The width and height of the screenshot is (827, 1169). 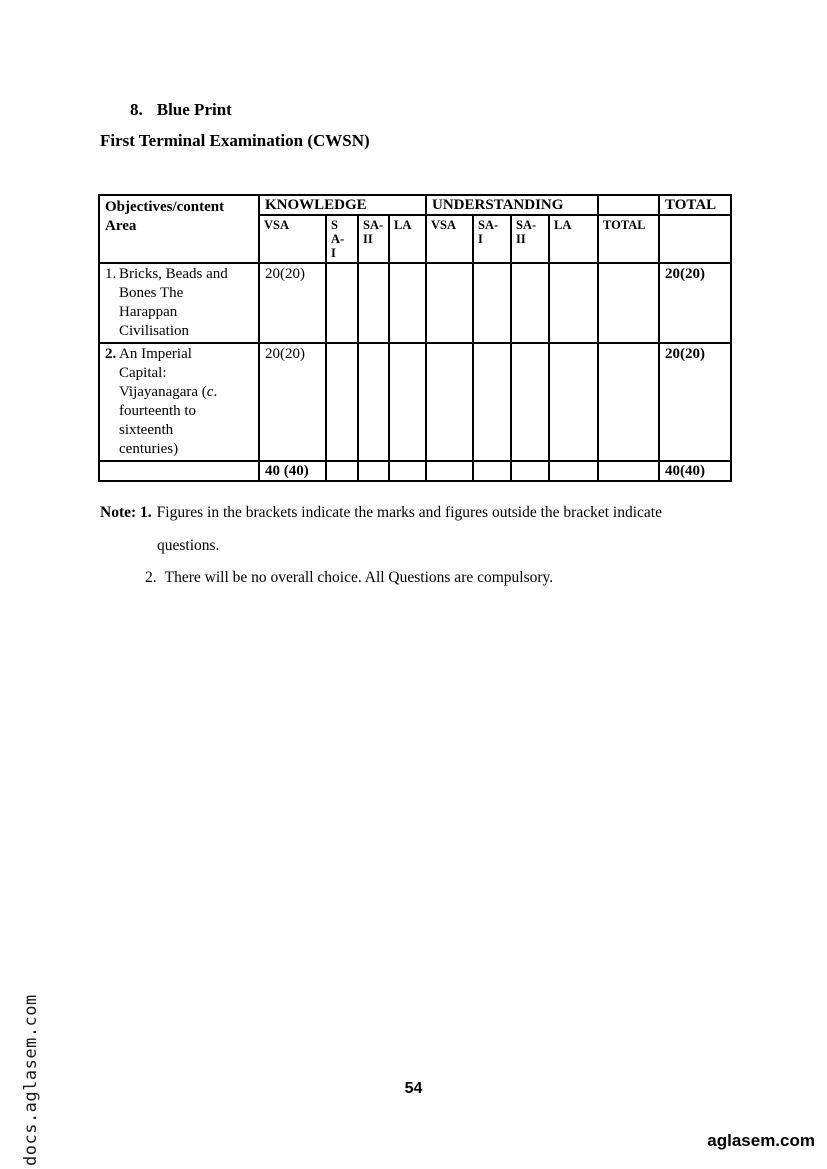 I want to click on subheader-knowledge-sa1: S A- I, so click(x=342, y=239).